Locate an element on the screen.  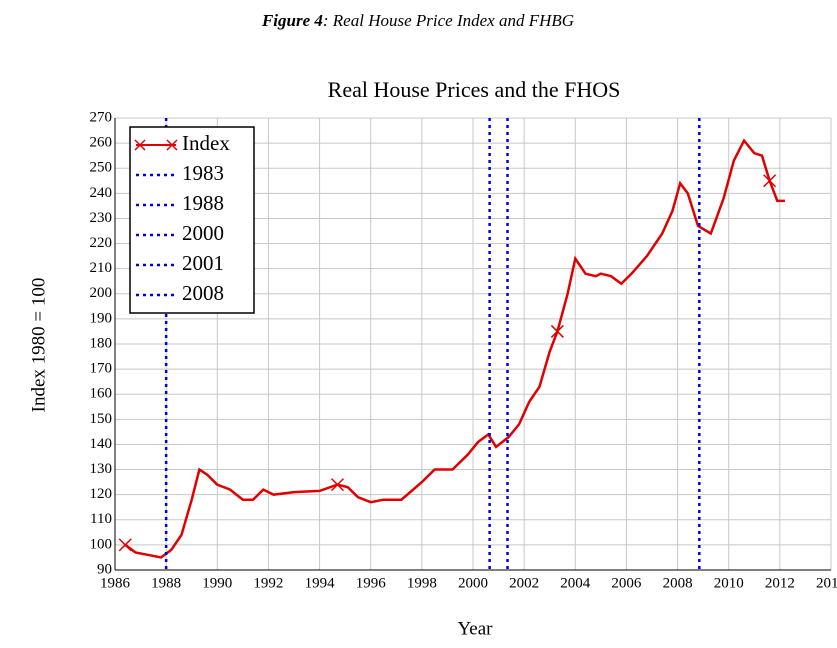
x-axis-label: Year is located at coordinates (475, 628).